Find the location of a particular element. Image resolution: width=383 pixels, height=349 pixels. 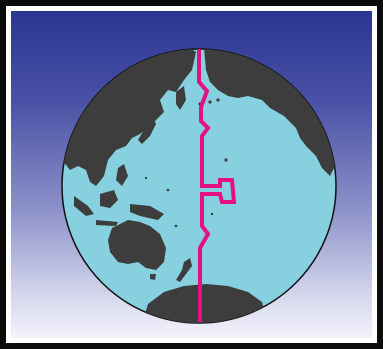

landmass-java is located at coordinates (107, 223).